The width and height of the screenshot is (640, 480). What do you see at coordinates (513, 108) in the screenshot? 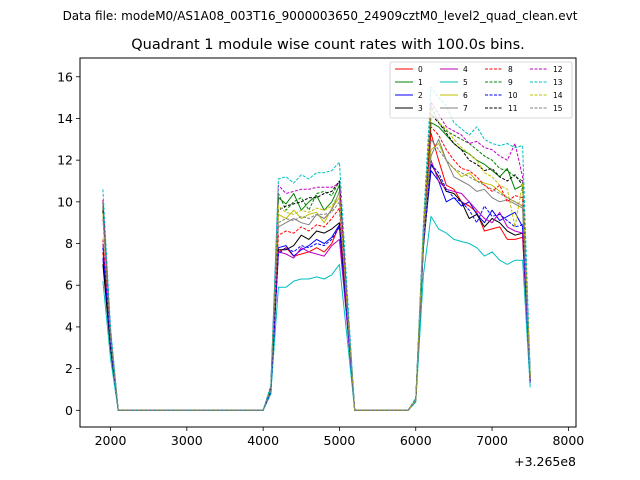
I see `legend-label-11: 11` at bounding box center [513, 108].